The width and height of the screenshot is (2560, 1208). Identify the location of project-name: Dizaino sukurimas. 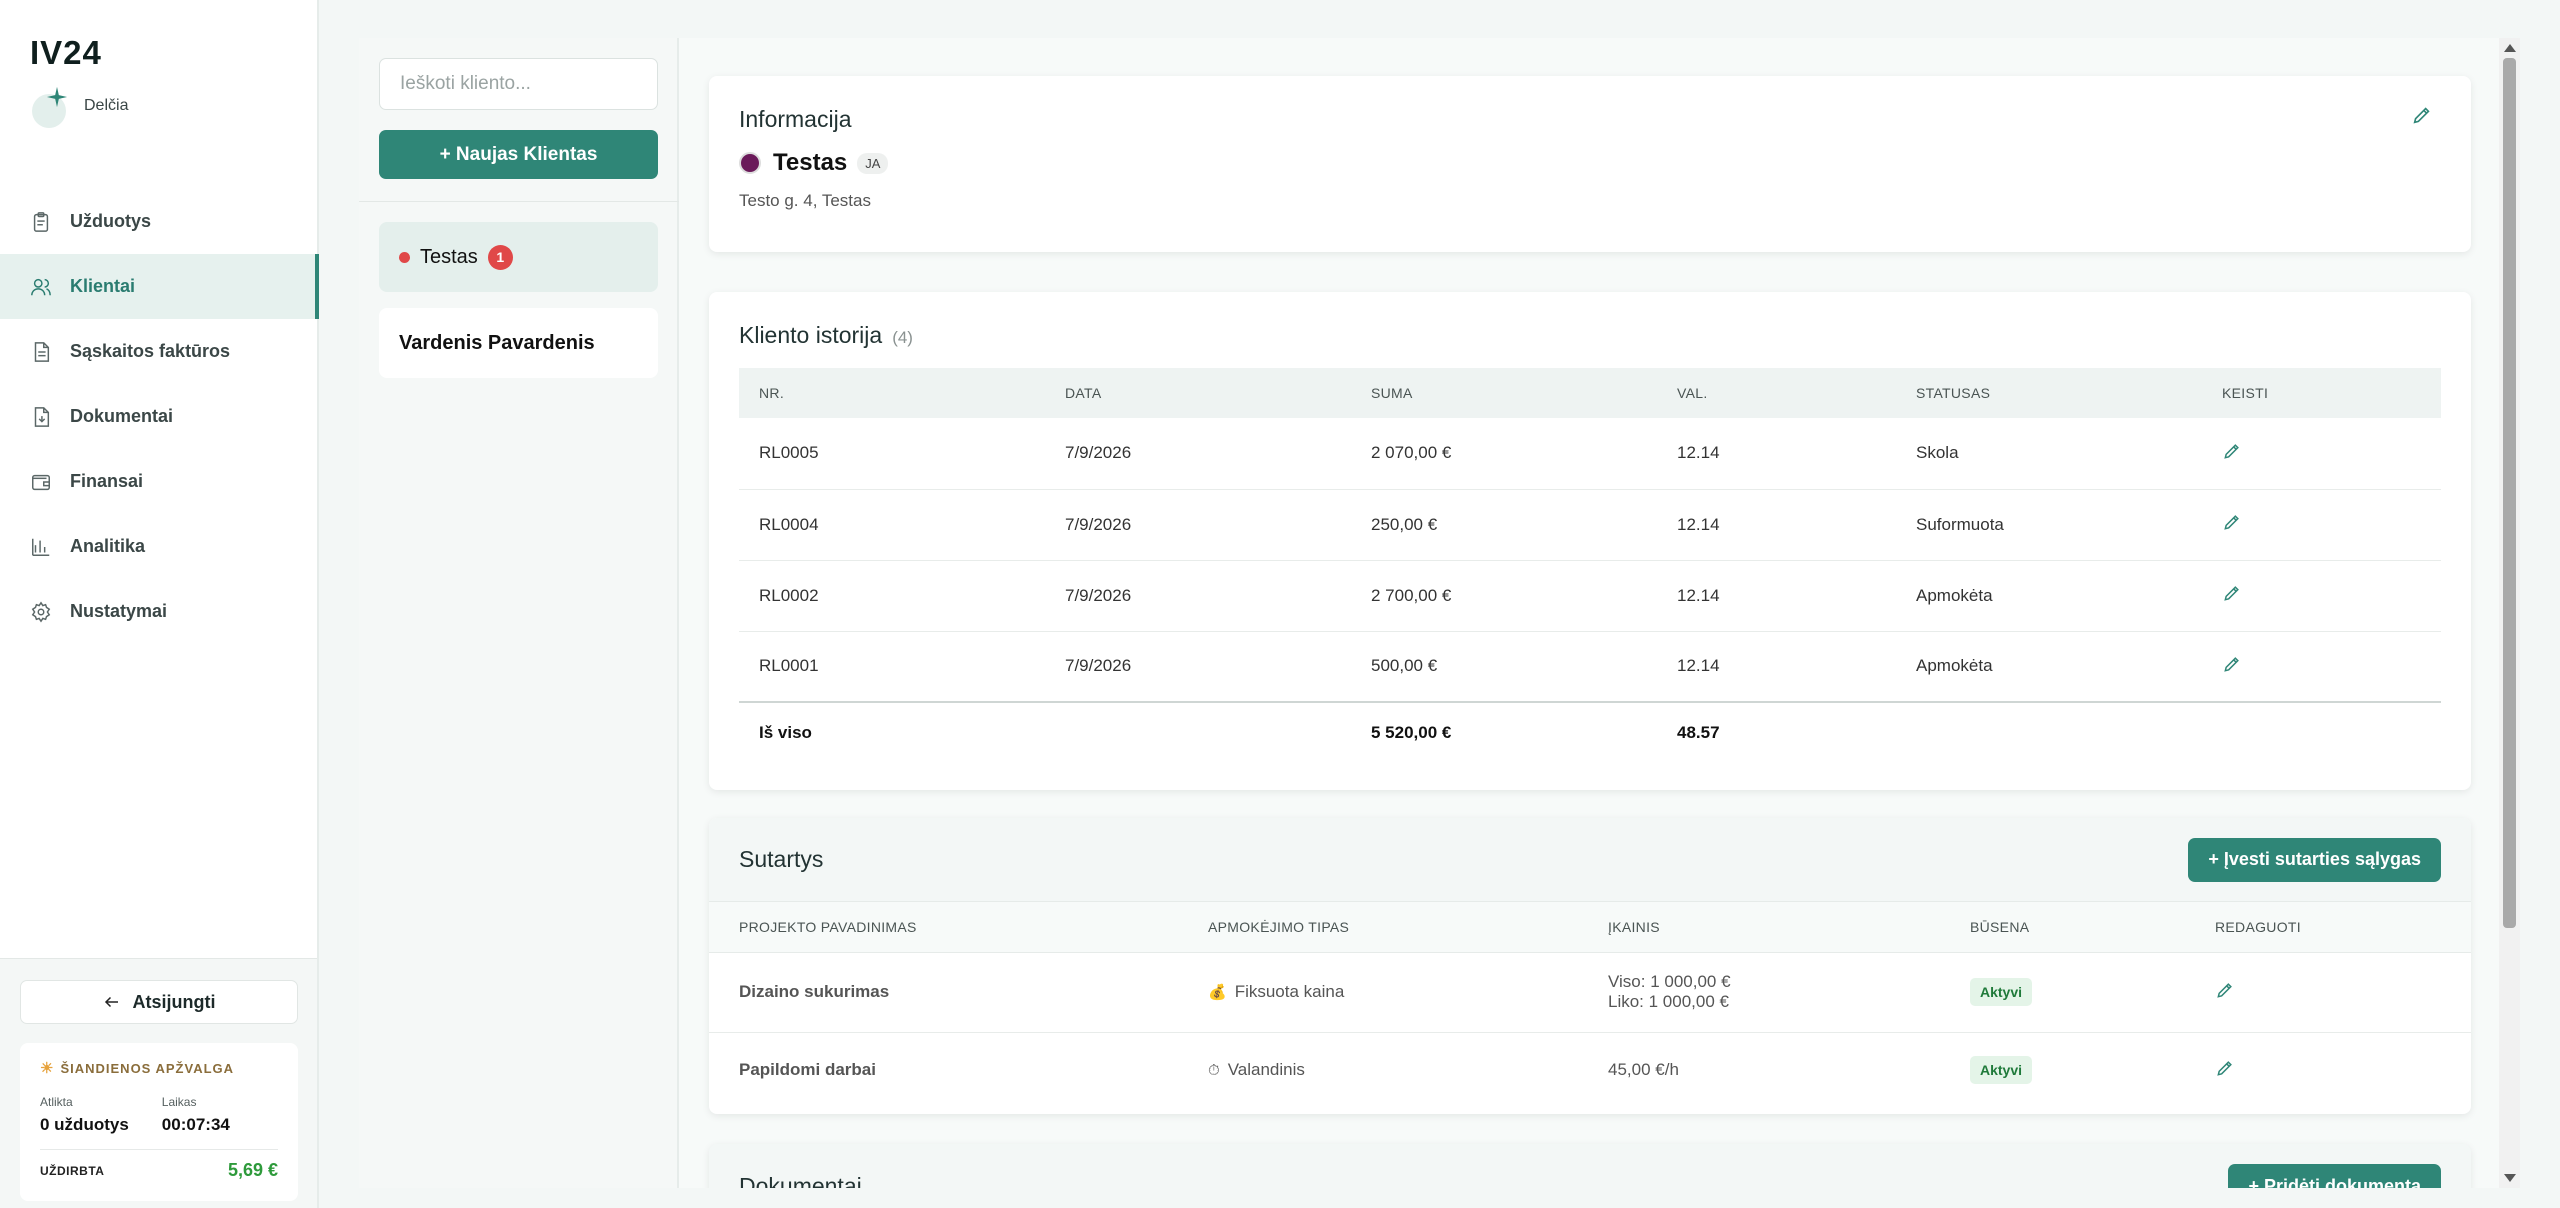
(943, 992).